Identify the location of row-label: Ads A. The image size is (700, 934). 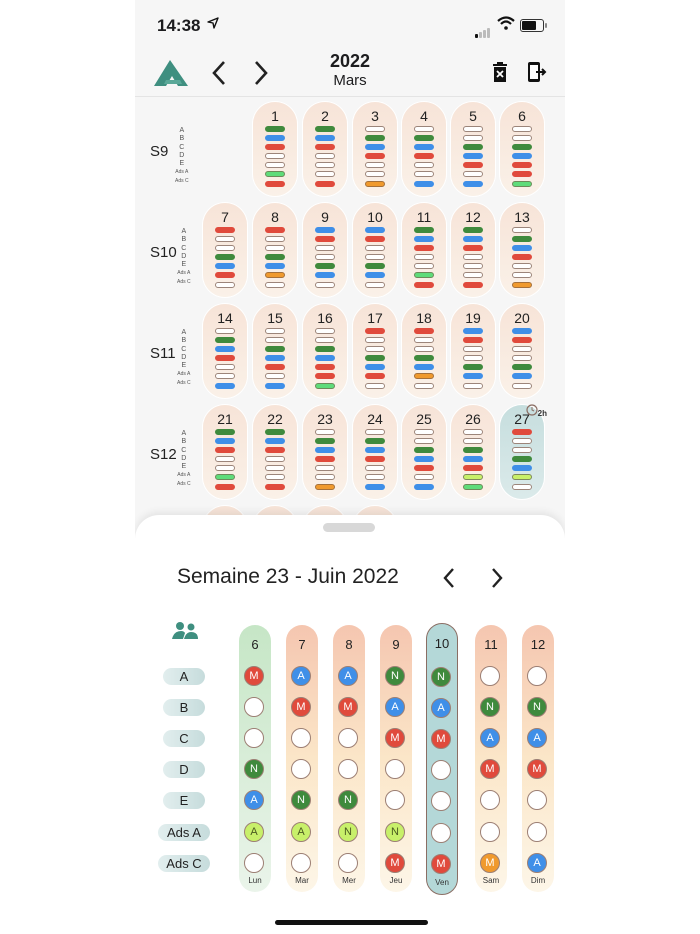
(184, 832).